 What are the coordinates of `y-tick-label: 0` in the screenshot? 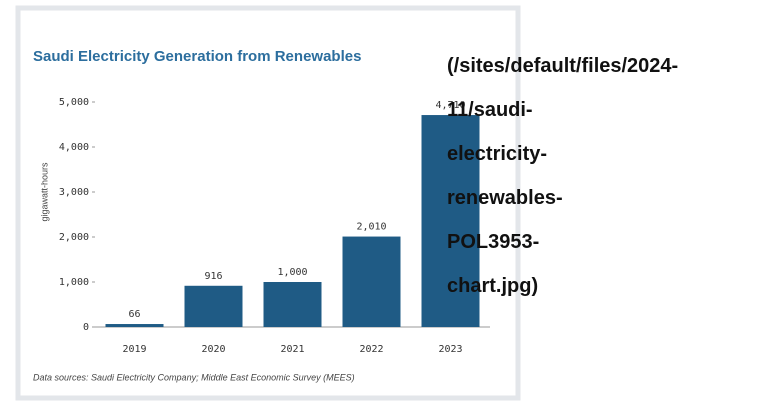 It's located at (86, 327).